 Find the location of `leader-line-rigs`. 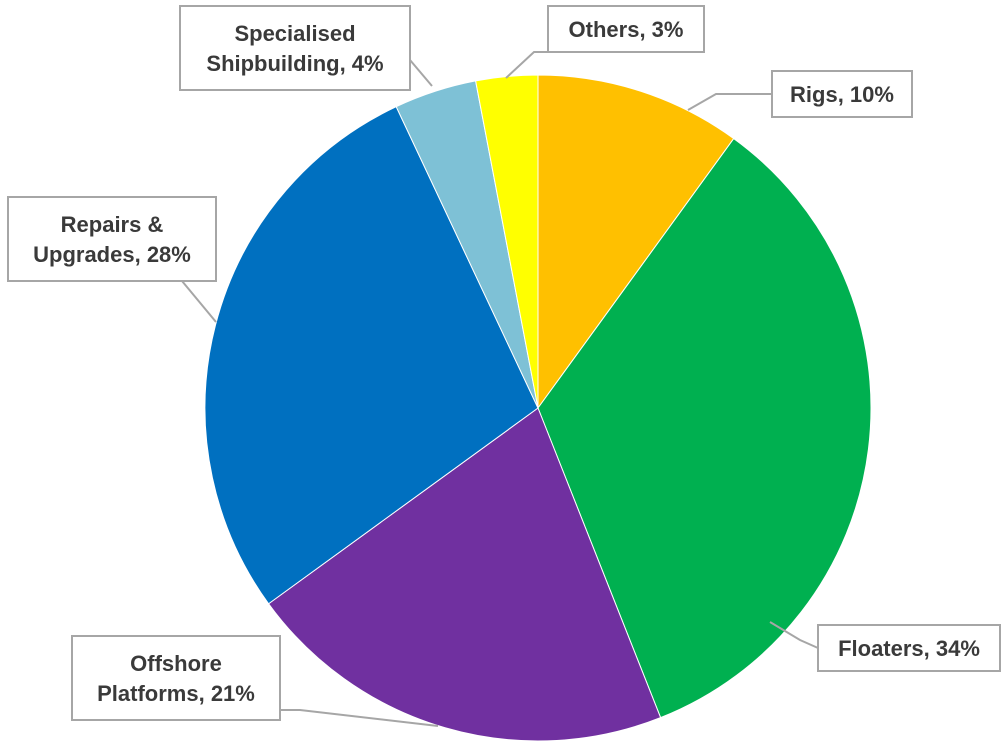

leader-line-rigs is located at coordinates (729, 102).